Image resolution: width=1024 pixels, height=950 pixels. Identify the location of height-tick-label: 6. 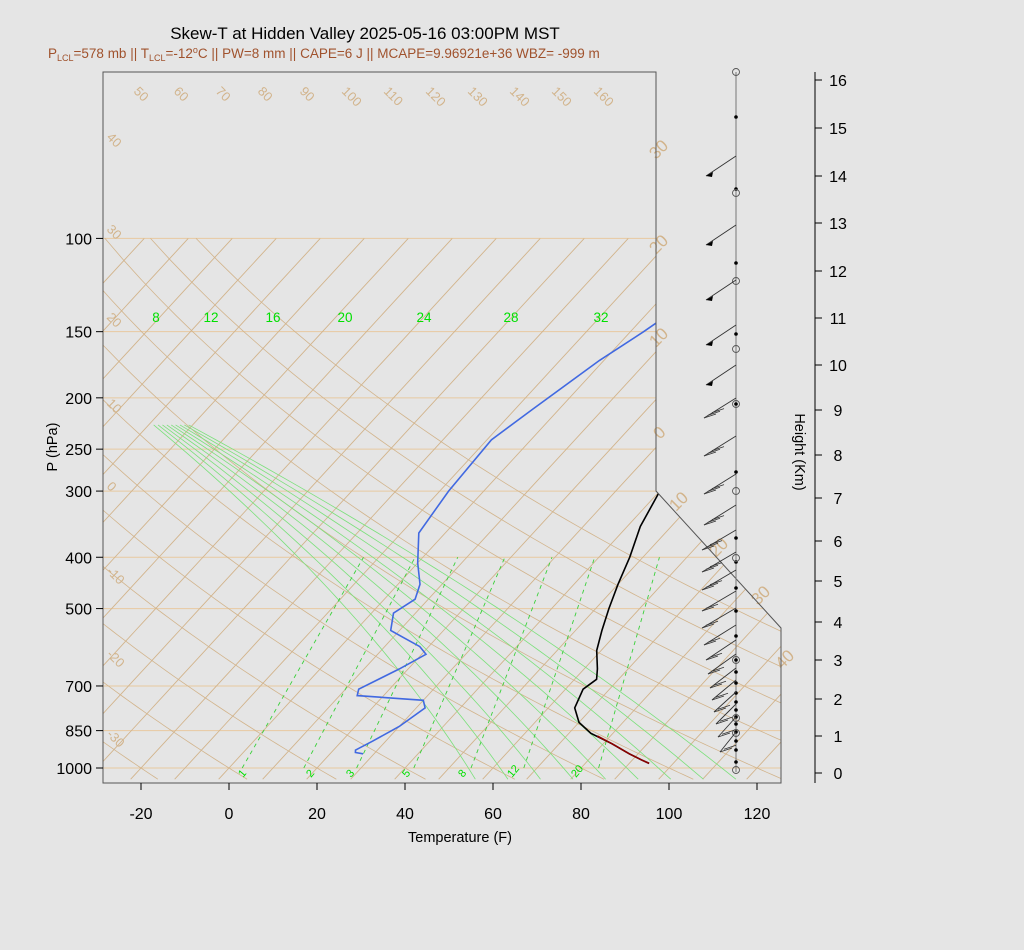
(838, 542).